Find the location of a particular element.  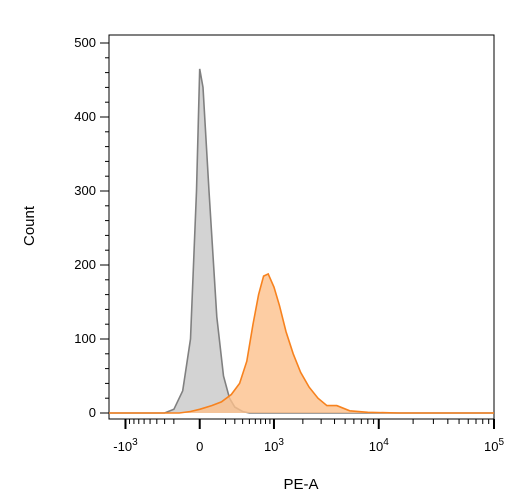

y-tick-label: 100 is located at coordinates (85, 338).